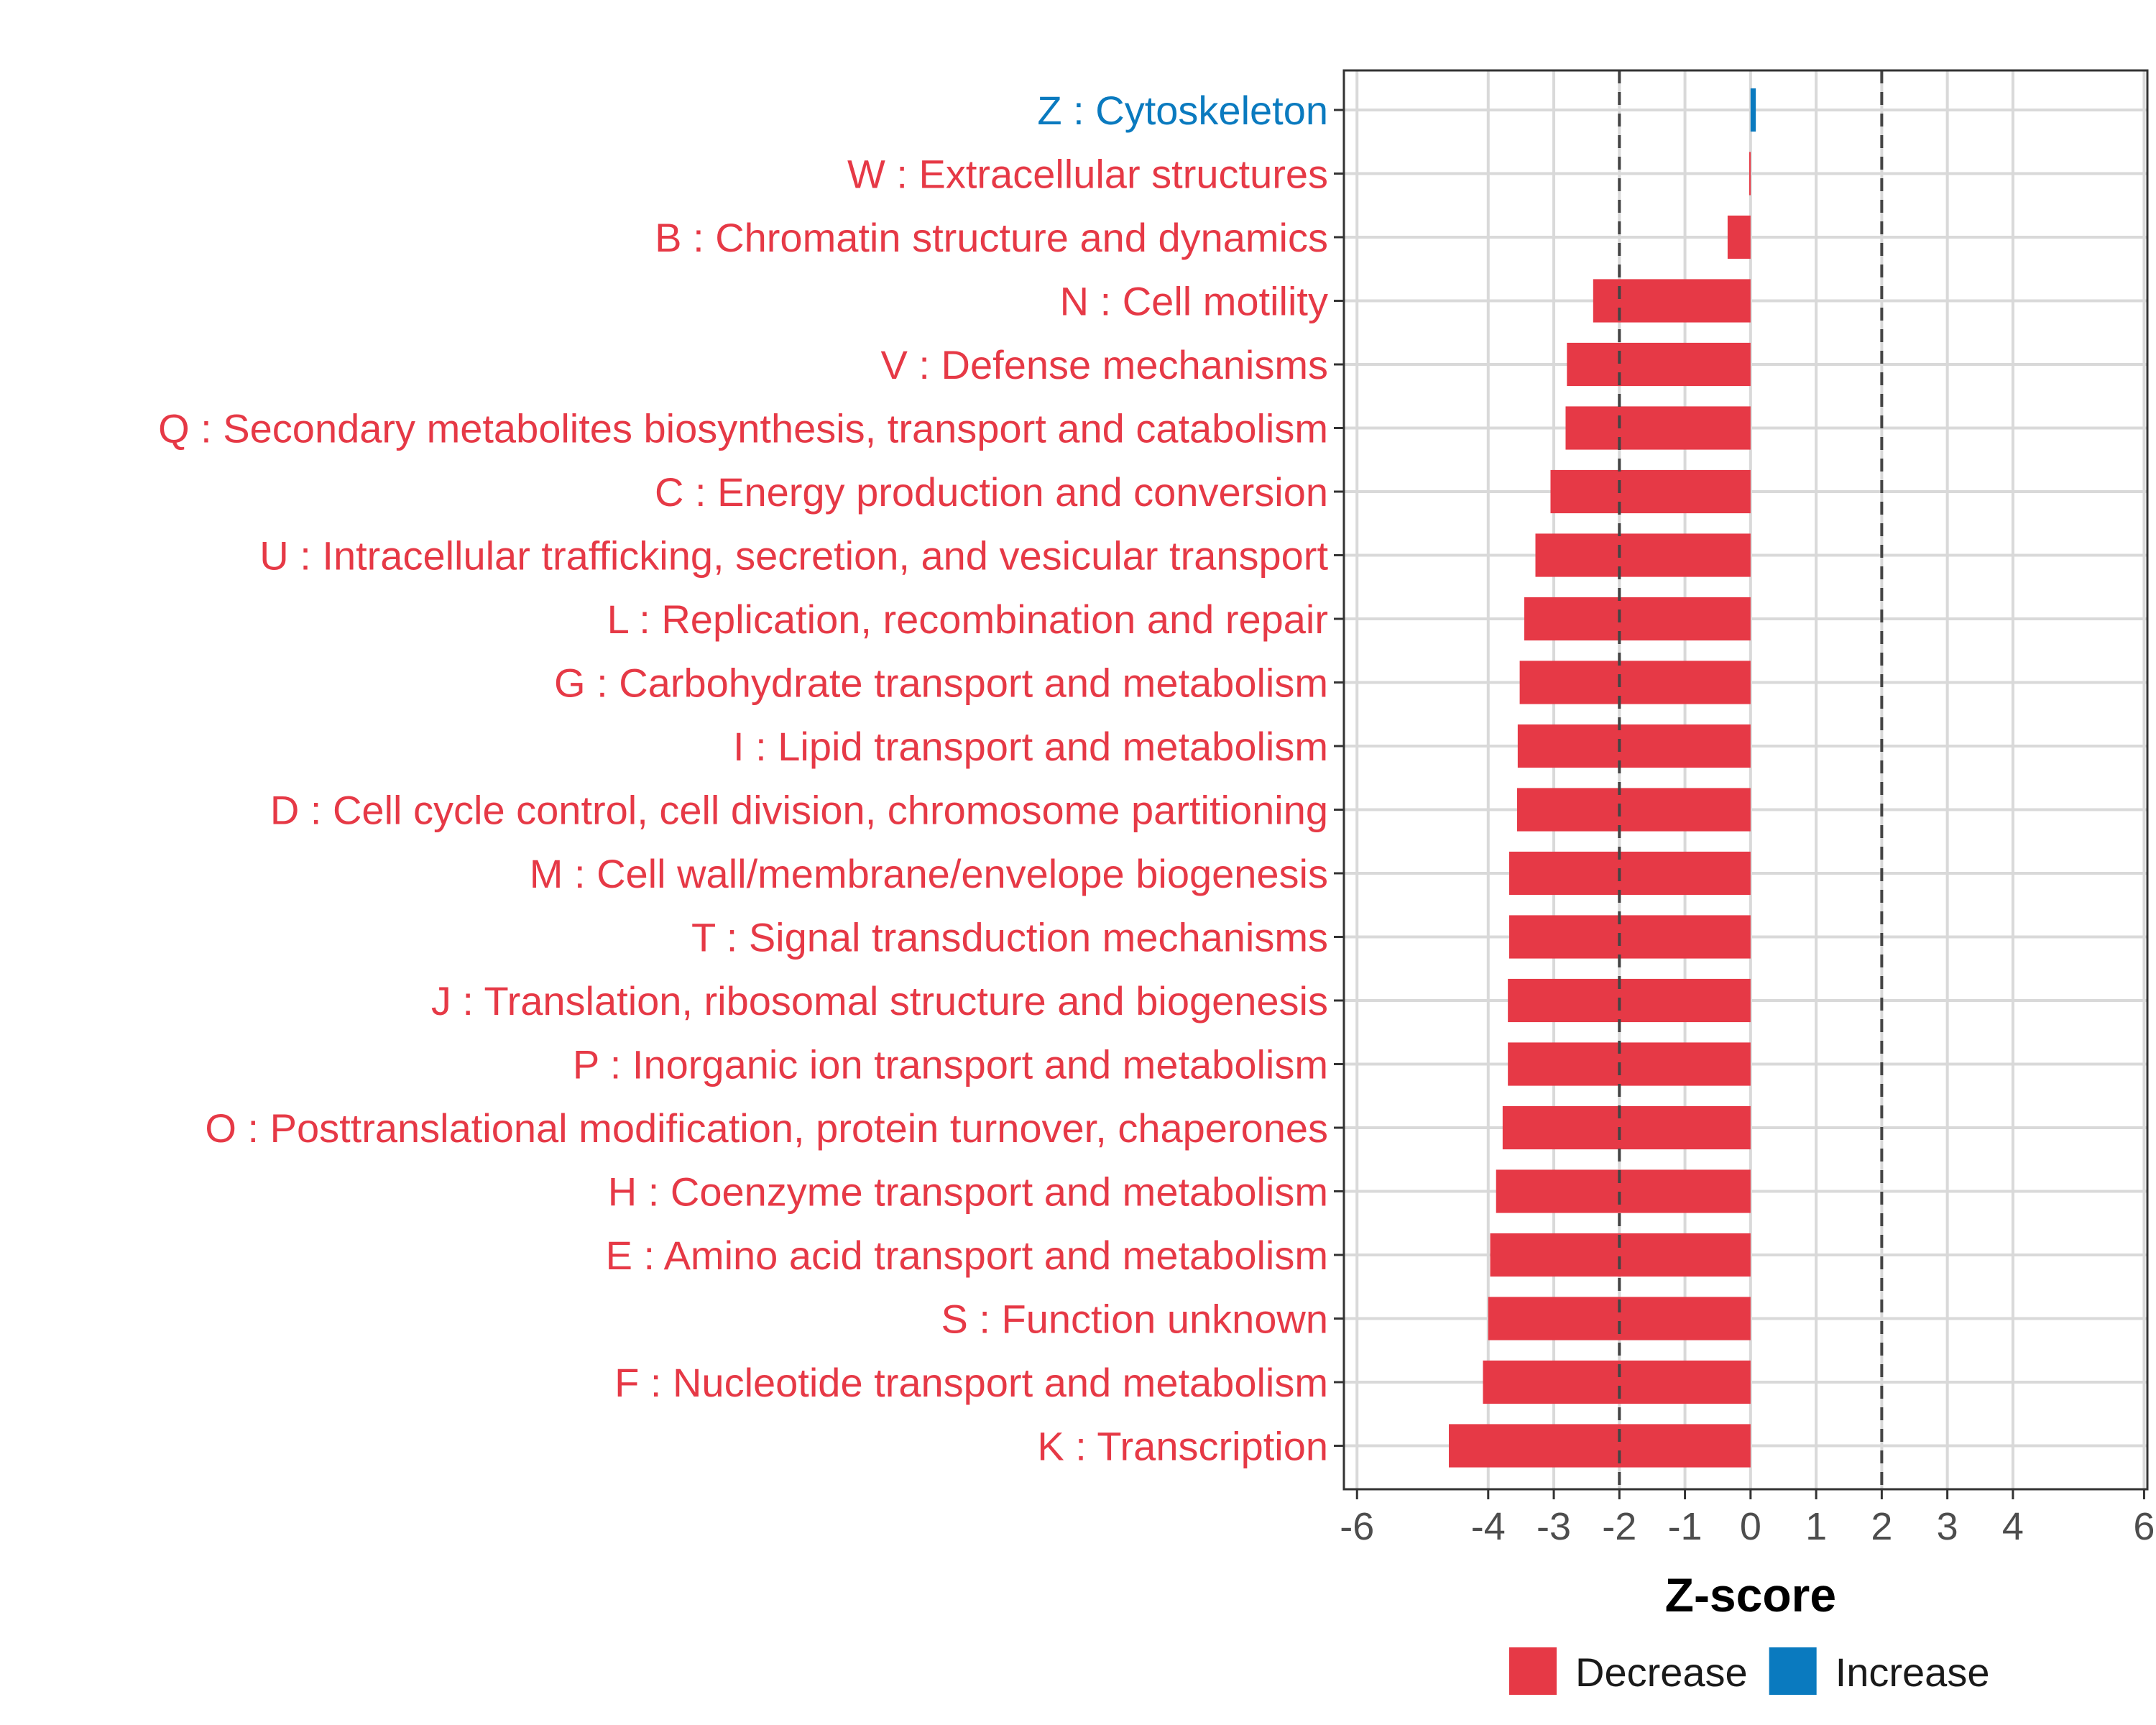  I want to click on category-label: E : Amino acid transport and metabolism, so click(967, 1255).